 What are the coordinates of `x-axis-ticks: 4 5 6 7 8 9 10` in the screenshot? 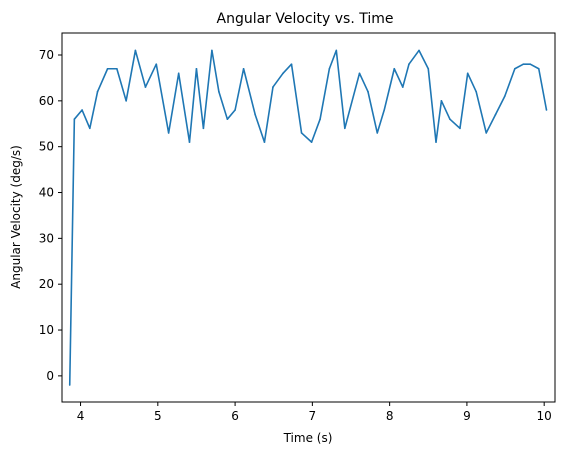 It's located at (314, 412).